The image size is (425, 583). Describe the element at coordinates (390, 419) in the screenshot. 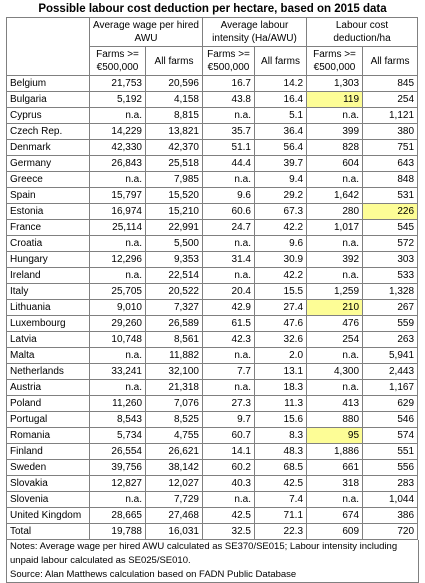

I see `value-cell-dall: 546` at that location.